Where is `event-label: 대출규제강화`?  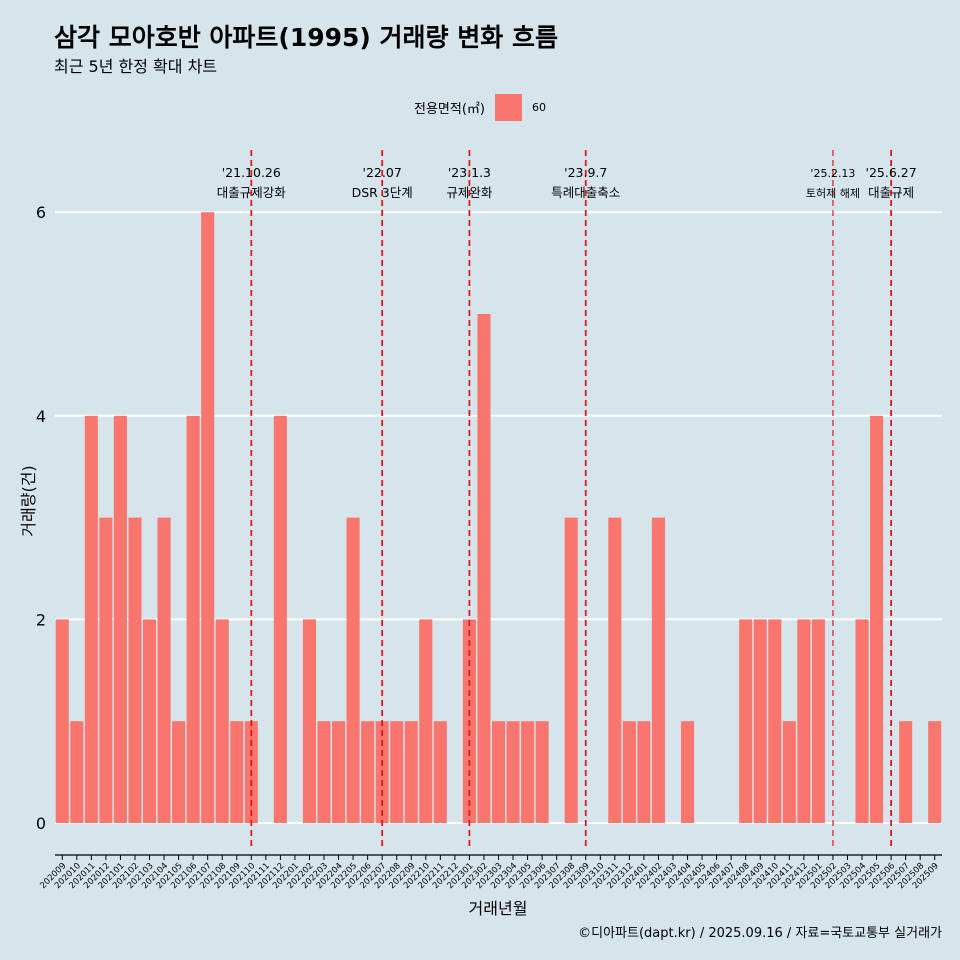
event-label: 대출규제강화 is located at coordinates (252, 192).